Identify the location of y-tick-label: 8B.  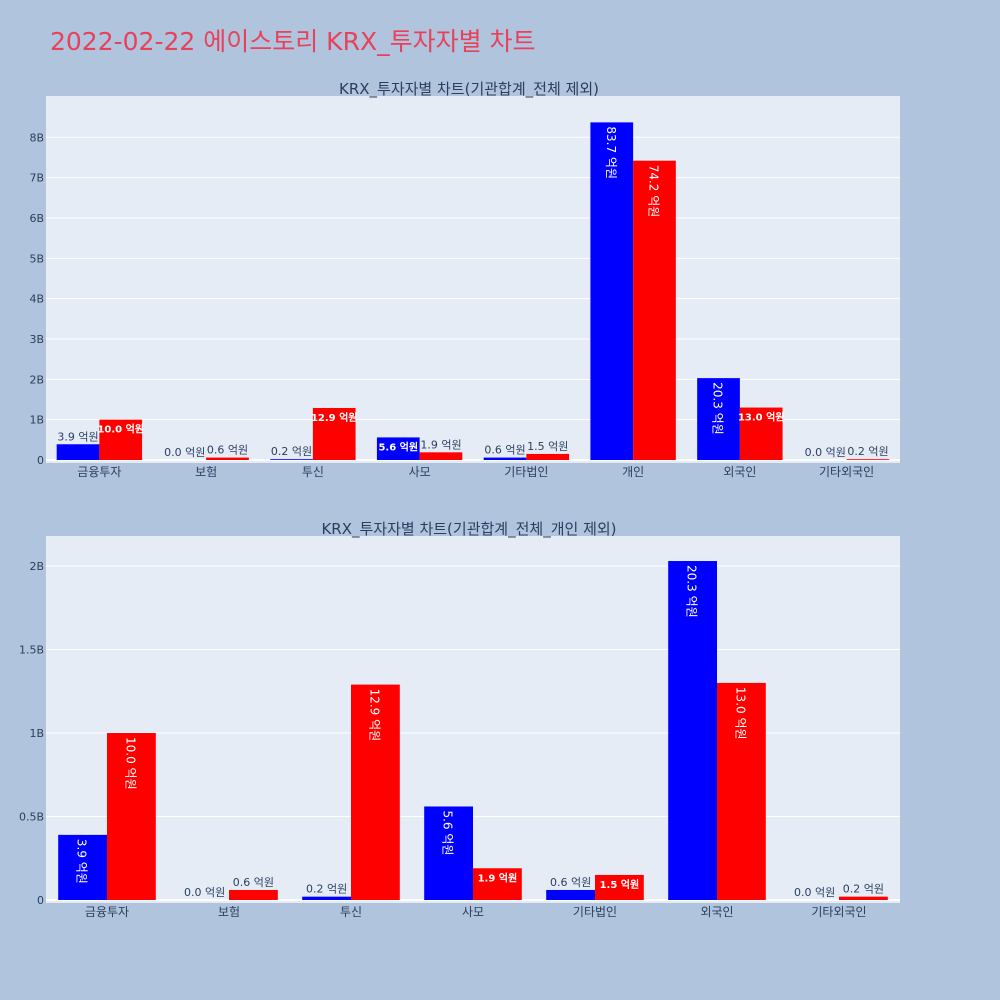
(36, 137).